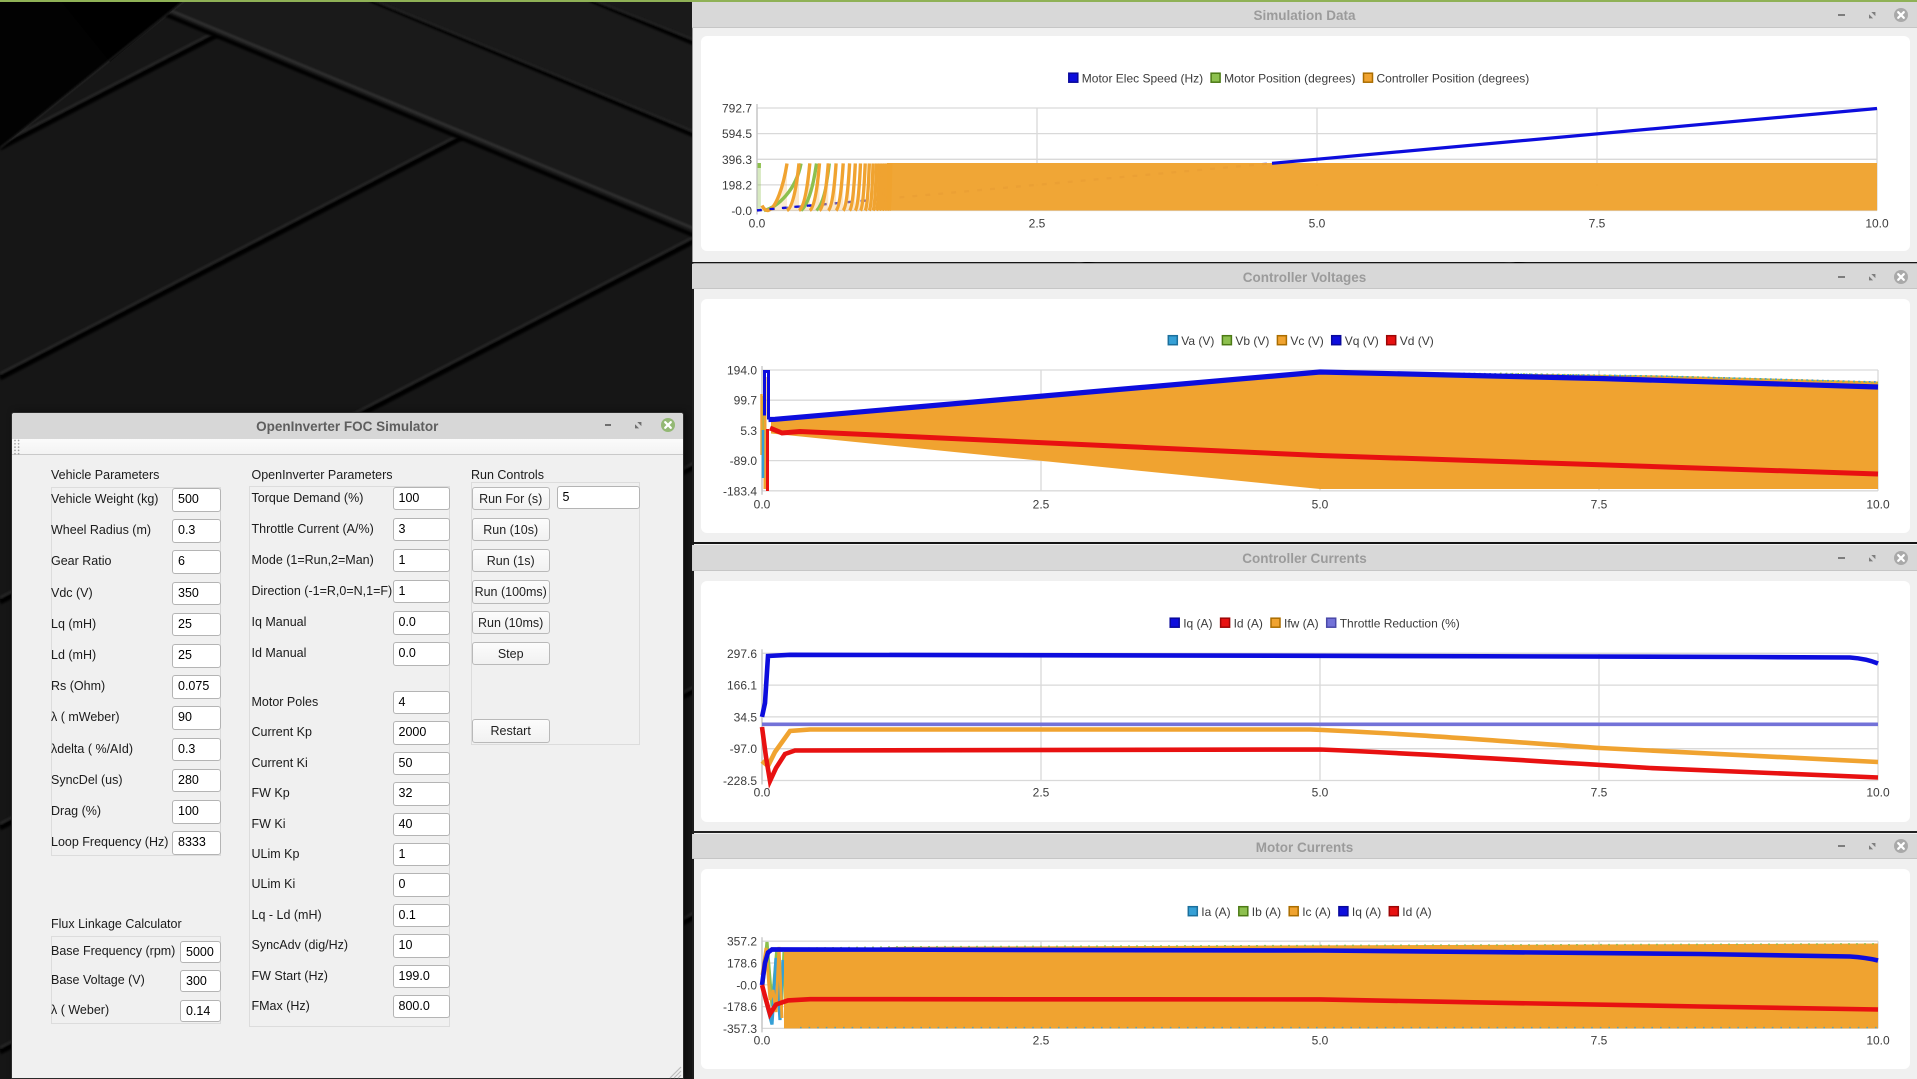 The height and width of the screenshot is (1079, 1917). What do you see at coordinates (742, 686) in the screenshot?
I see `svg-text: 166.1` at bounding box center [742, 686].